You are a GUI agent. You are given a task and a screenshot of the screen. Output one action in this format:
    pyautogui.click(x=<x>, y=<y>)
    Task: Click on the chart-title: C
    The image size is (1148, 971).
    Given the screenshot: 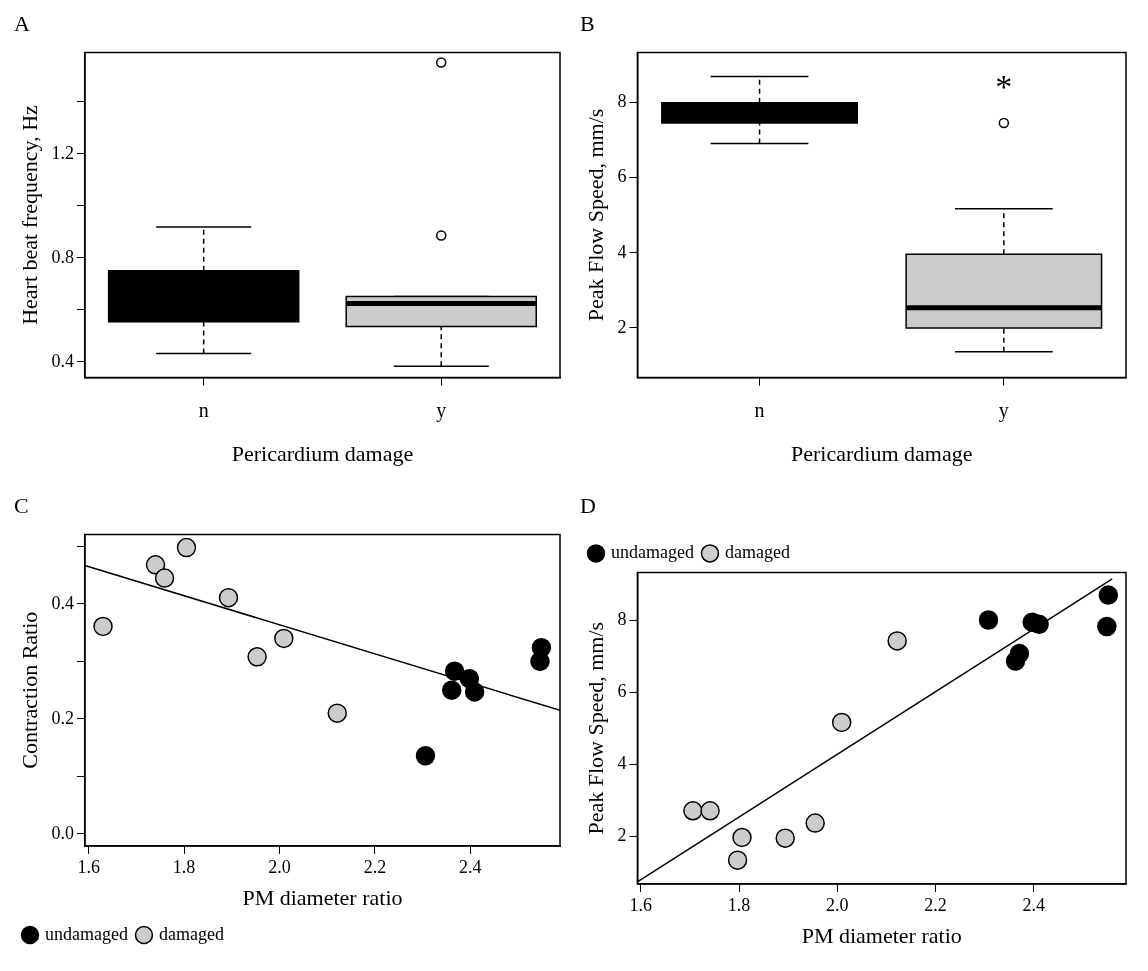 What is the action you would take?
    pyautogui.click(x=21, y=505)
    